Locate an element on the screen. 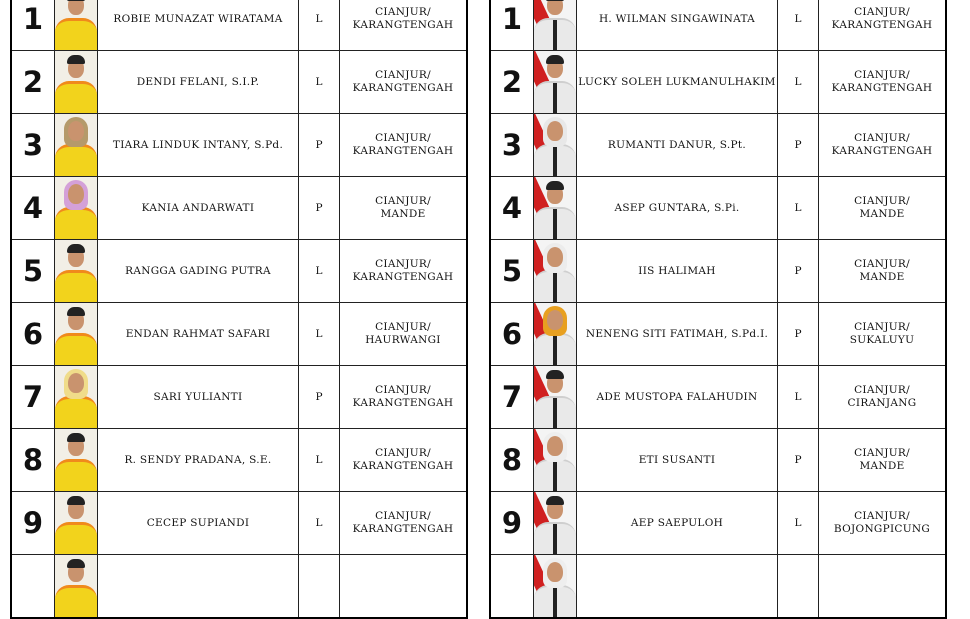  region-district: BOJONGPICUNG is located at coordinates (882, 529).